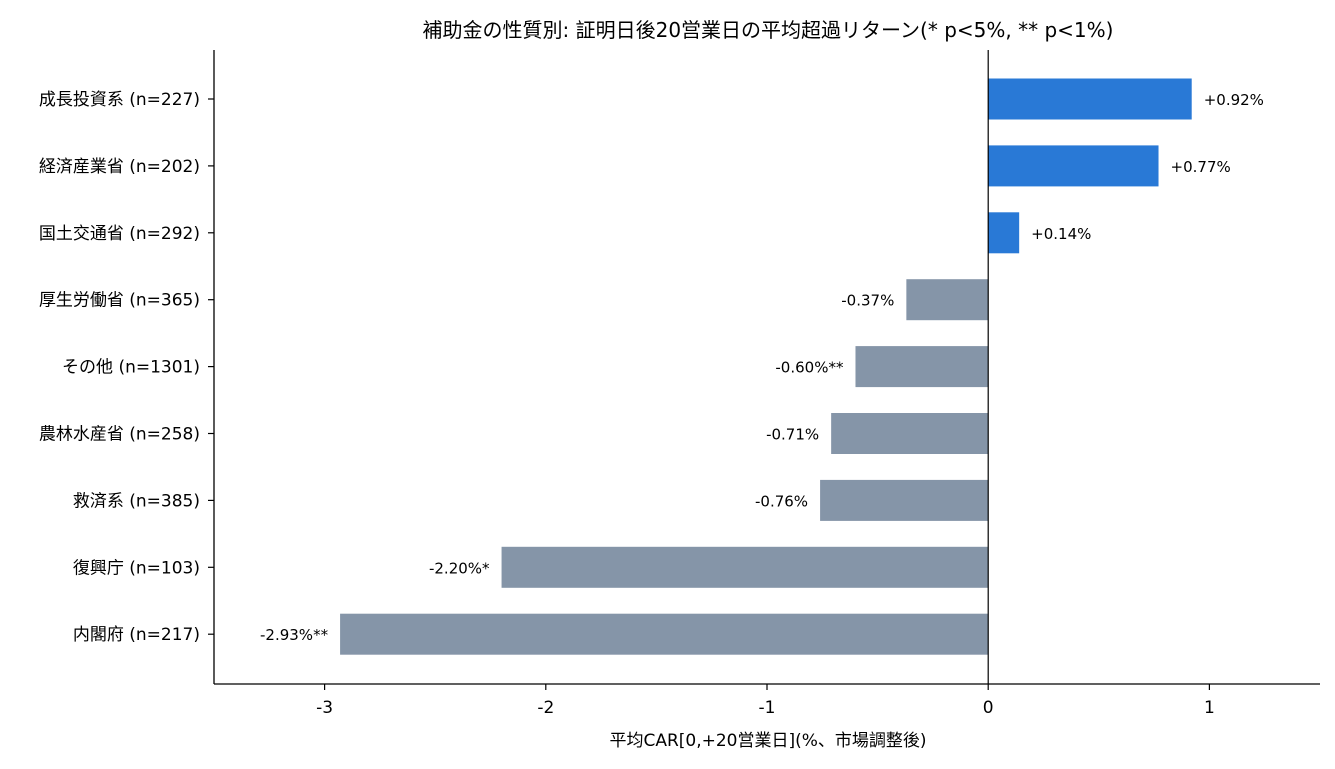 The image size is (1335, 769). I want to click on category-label: 救済系 (n=385), so click(136, 501).